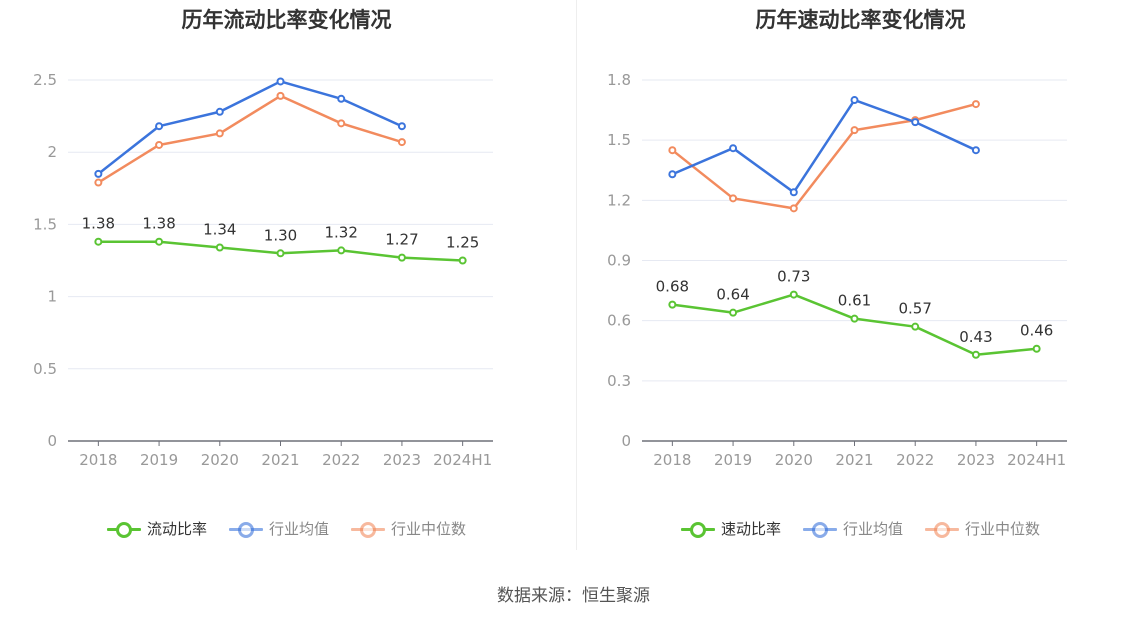 The width and height of the screenshot is (1147, 619). What do you see at coordinates (732, 295) in the screenshot?
I see `data-label: 0.64` at bounding box center [732, 295].